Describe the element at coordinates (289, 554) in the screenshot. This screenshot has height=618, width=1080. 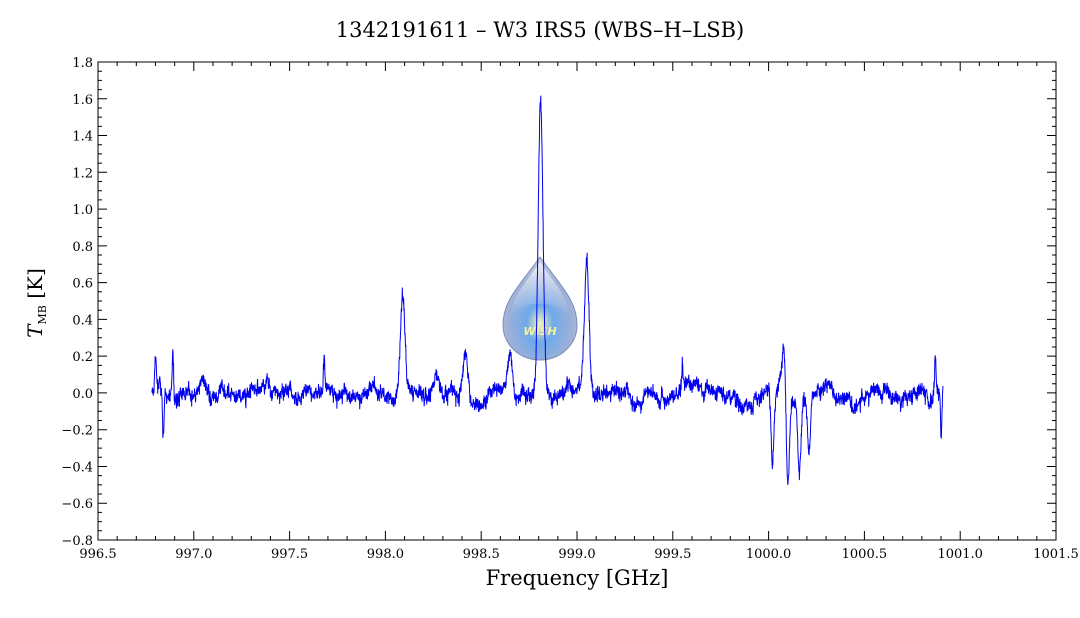
I see `x-tick-label: 997.5` at that location.